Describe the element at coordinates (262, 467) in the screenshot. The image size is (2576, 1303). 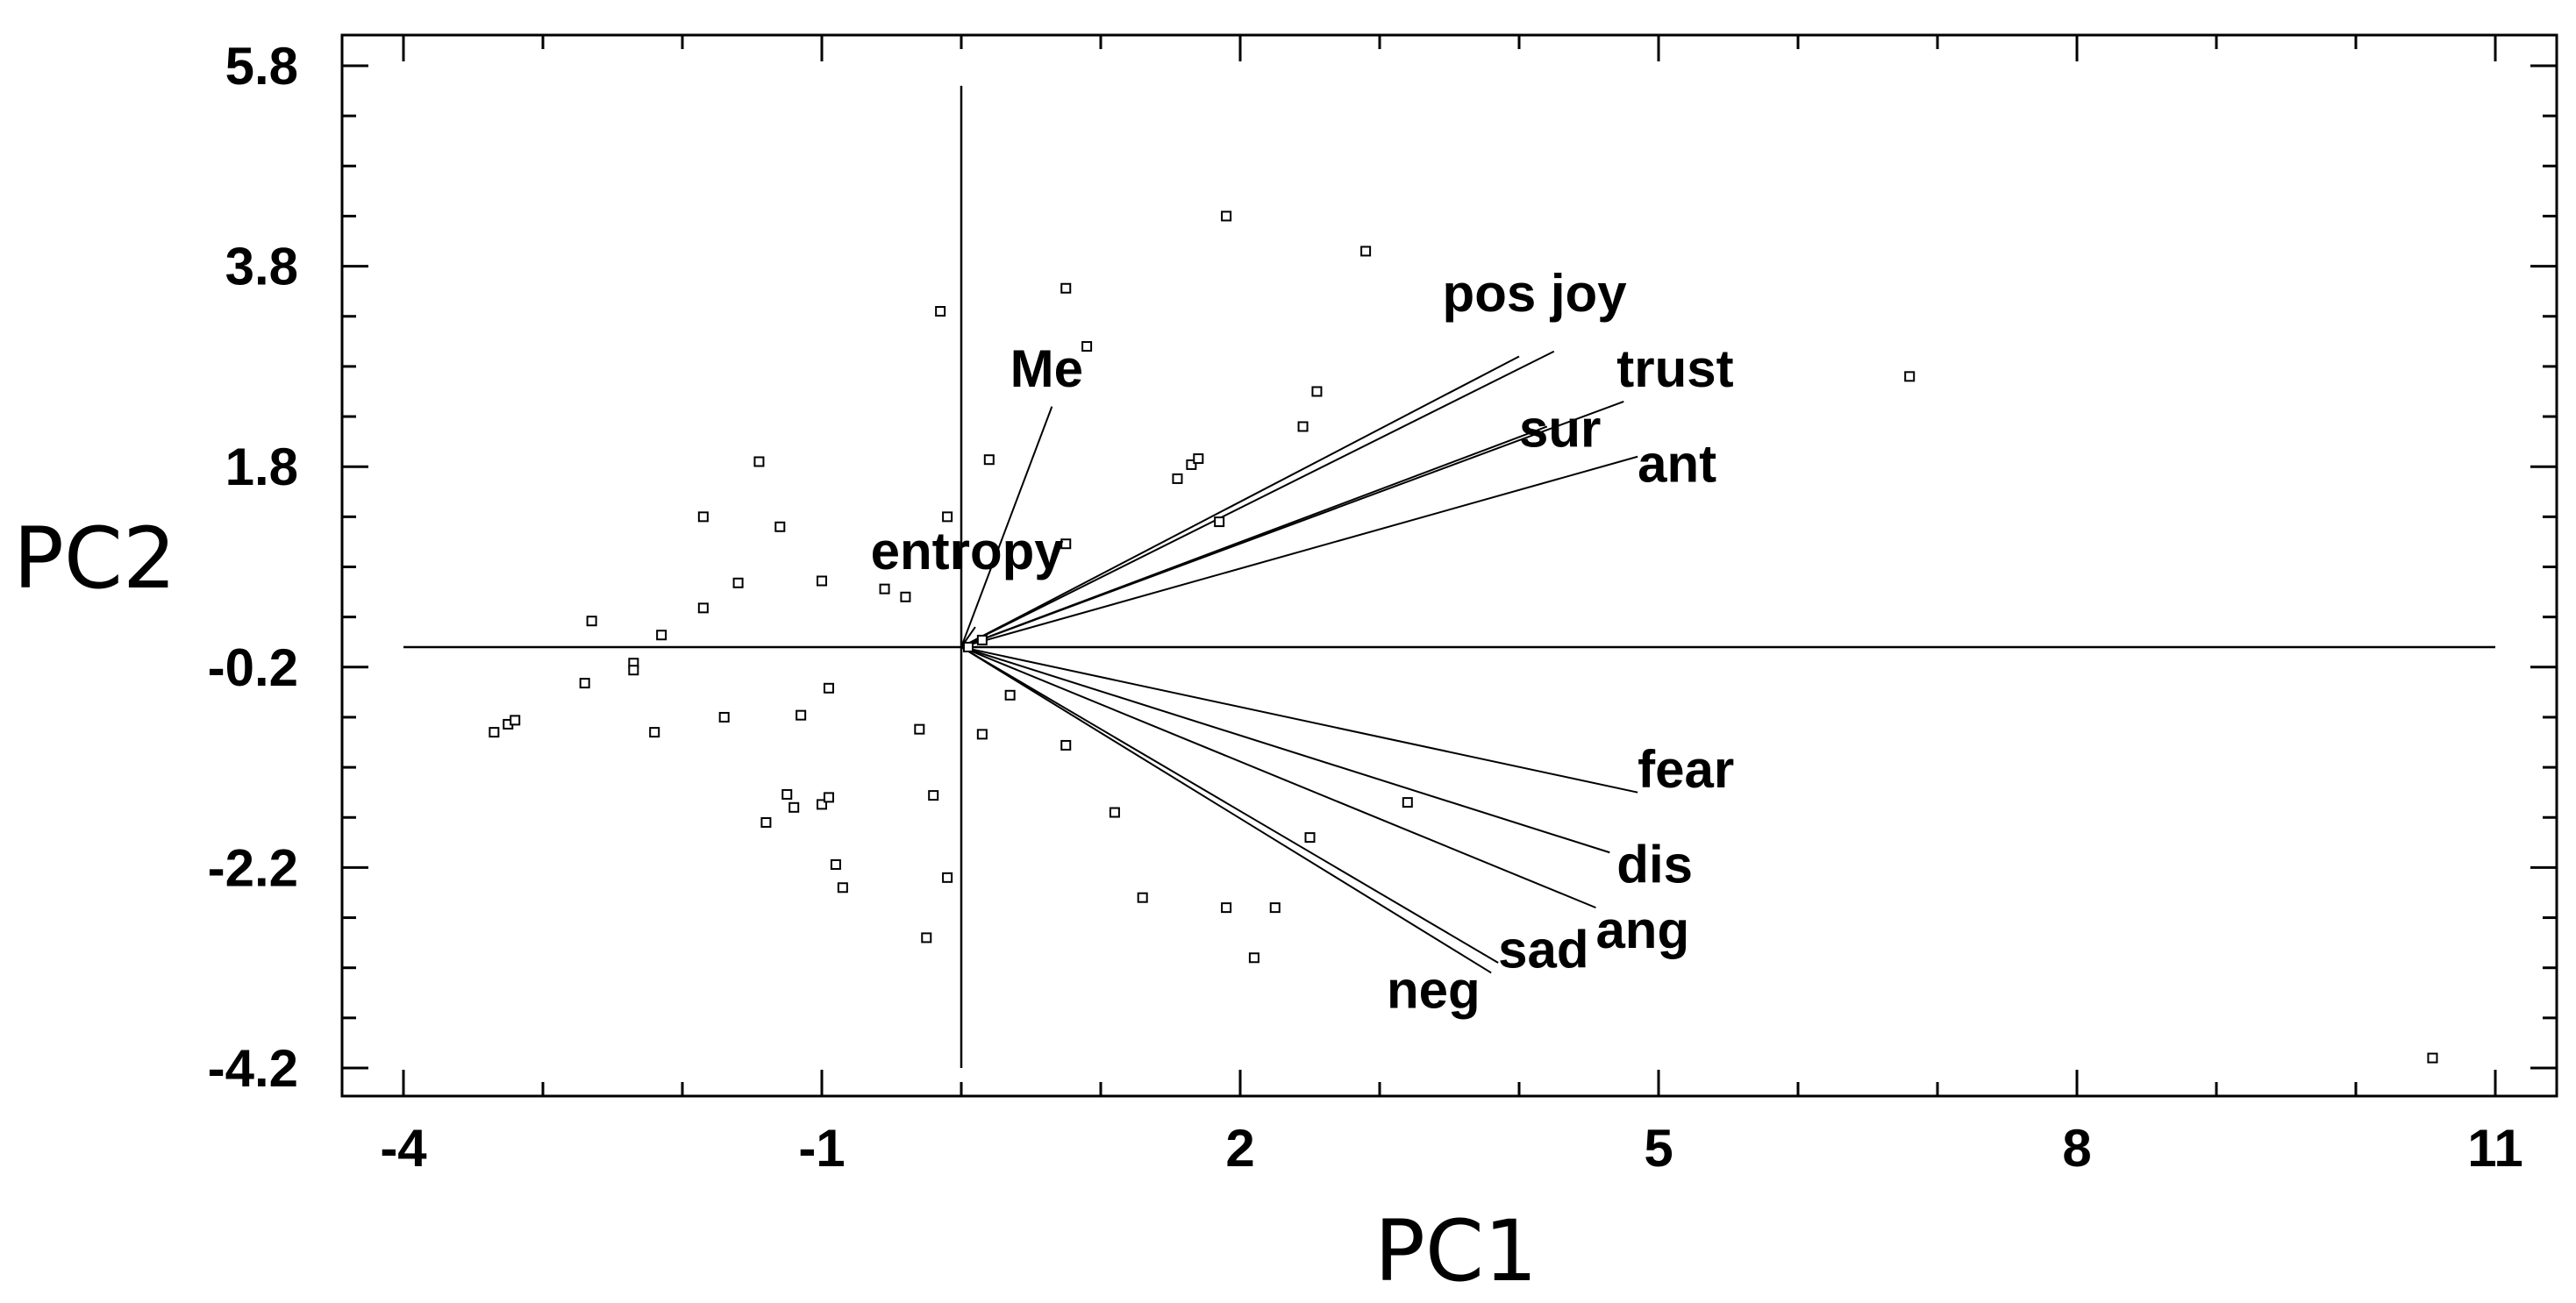
I see `y-tick-label: 1.8` at that location.